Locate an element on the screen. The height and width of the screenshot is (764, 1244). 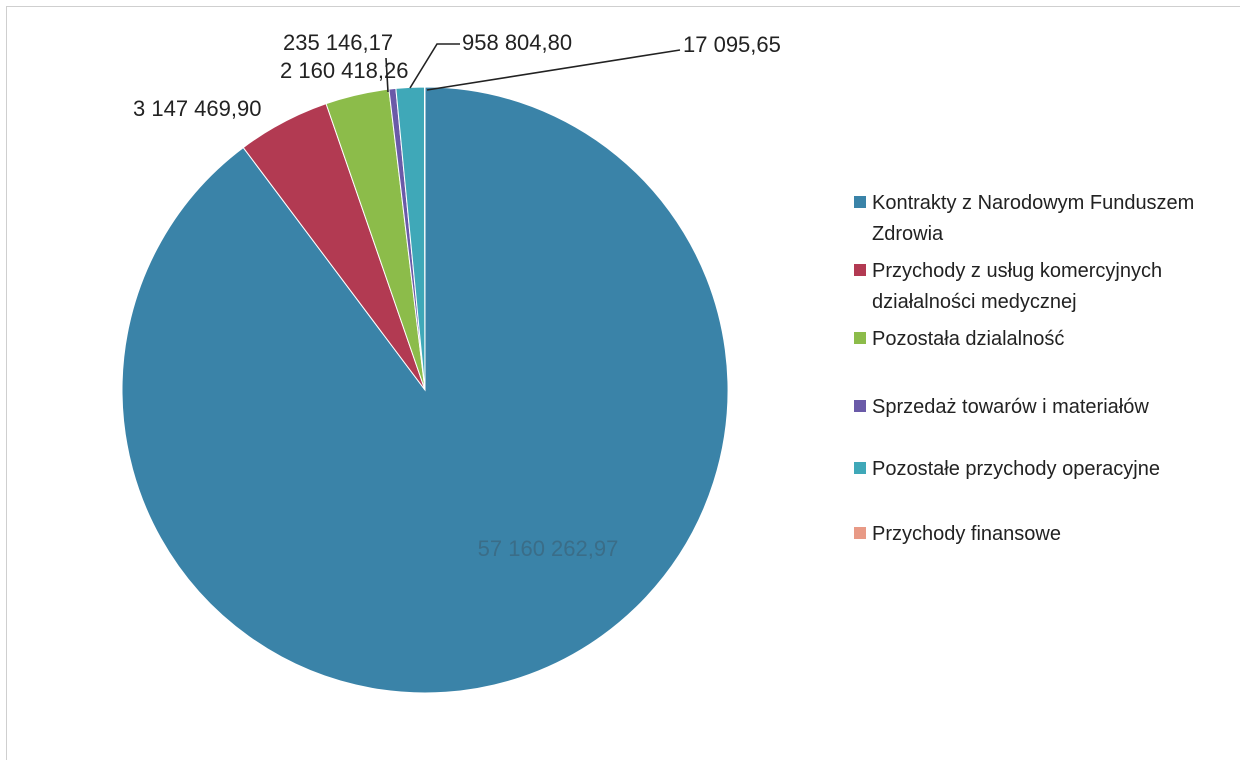
slice-financial is located at coordinates (424, 238).